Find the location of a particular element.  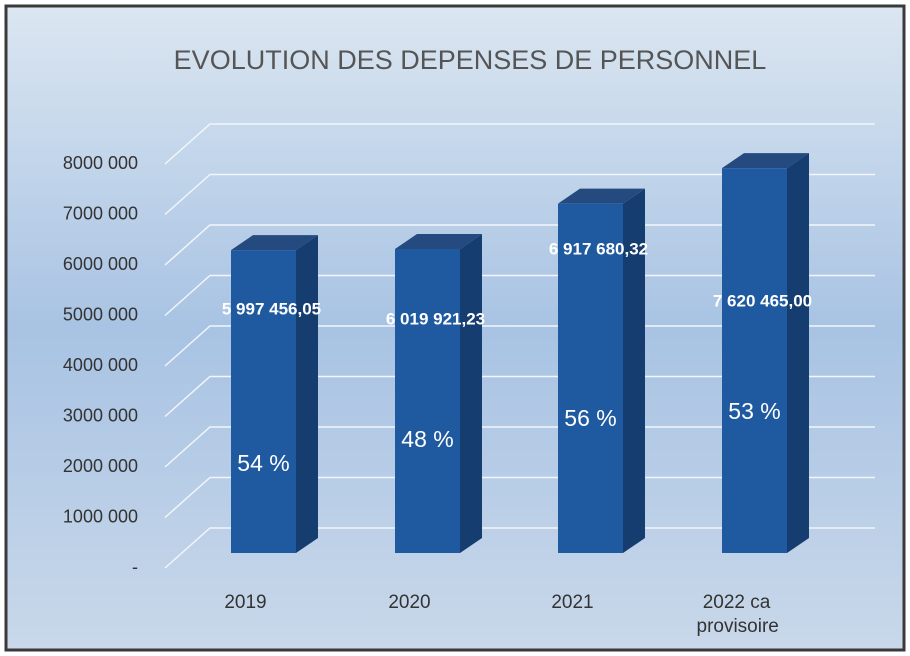

value-label: 5 997 456,05 is located at coordinates (271, 308).